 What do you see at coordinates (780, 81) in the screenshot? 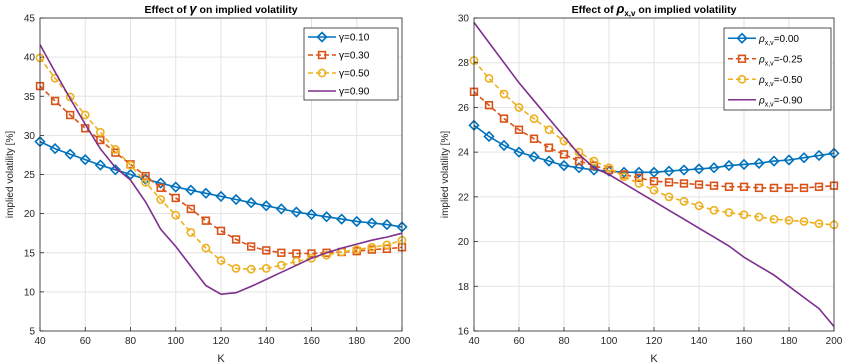
I see `legend-label: ρx,v=-0.50` at bounding box center [780, 81].